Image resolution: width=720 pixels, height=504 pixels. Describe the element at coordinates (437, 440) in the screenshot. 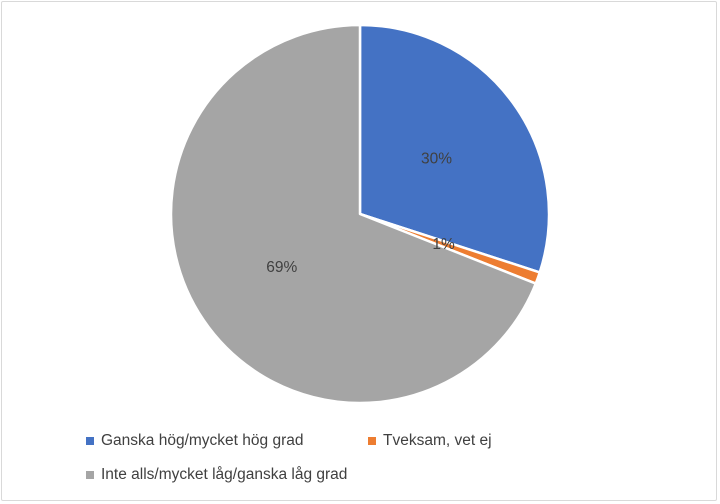

I see `legend-label-1: Tveksam, vet ej` at that location.